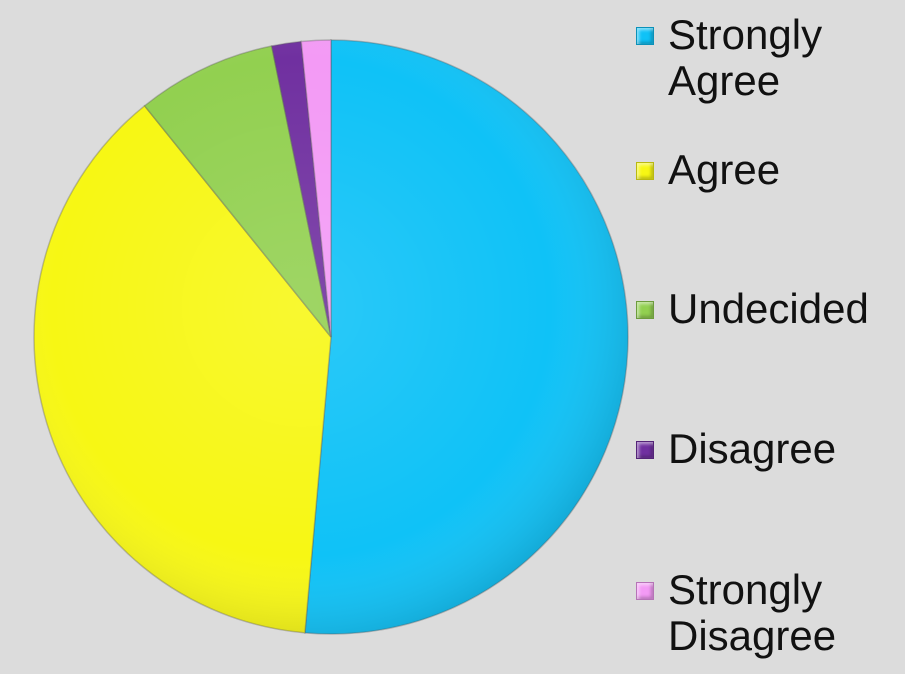  What do you see at coordinates (645, 36) in the screenshot?
I see `legend-swatch-strongly-agree` at bounding box center [645, 36].